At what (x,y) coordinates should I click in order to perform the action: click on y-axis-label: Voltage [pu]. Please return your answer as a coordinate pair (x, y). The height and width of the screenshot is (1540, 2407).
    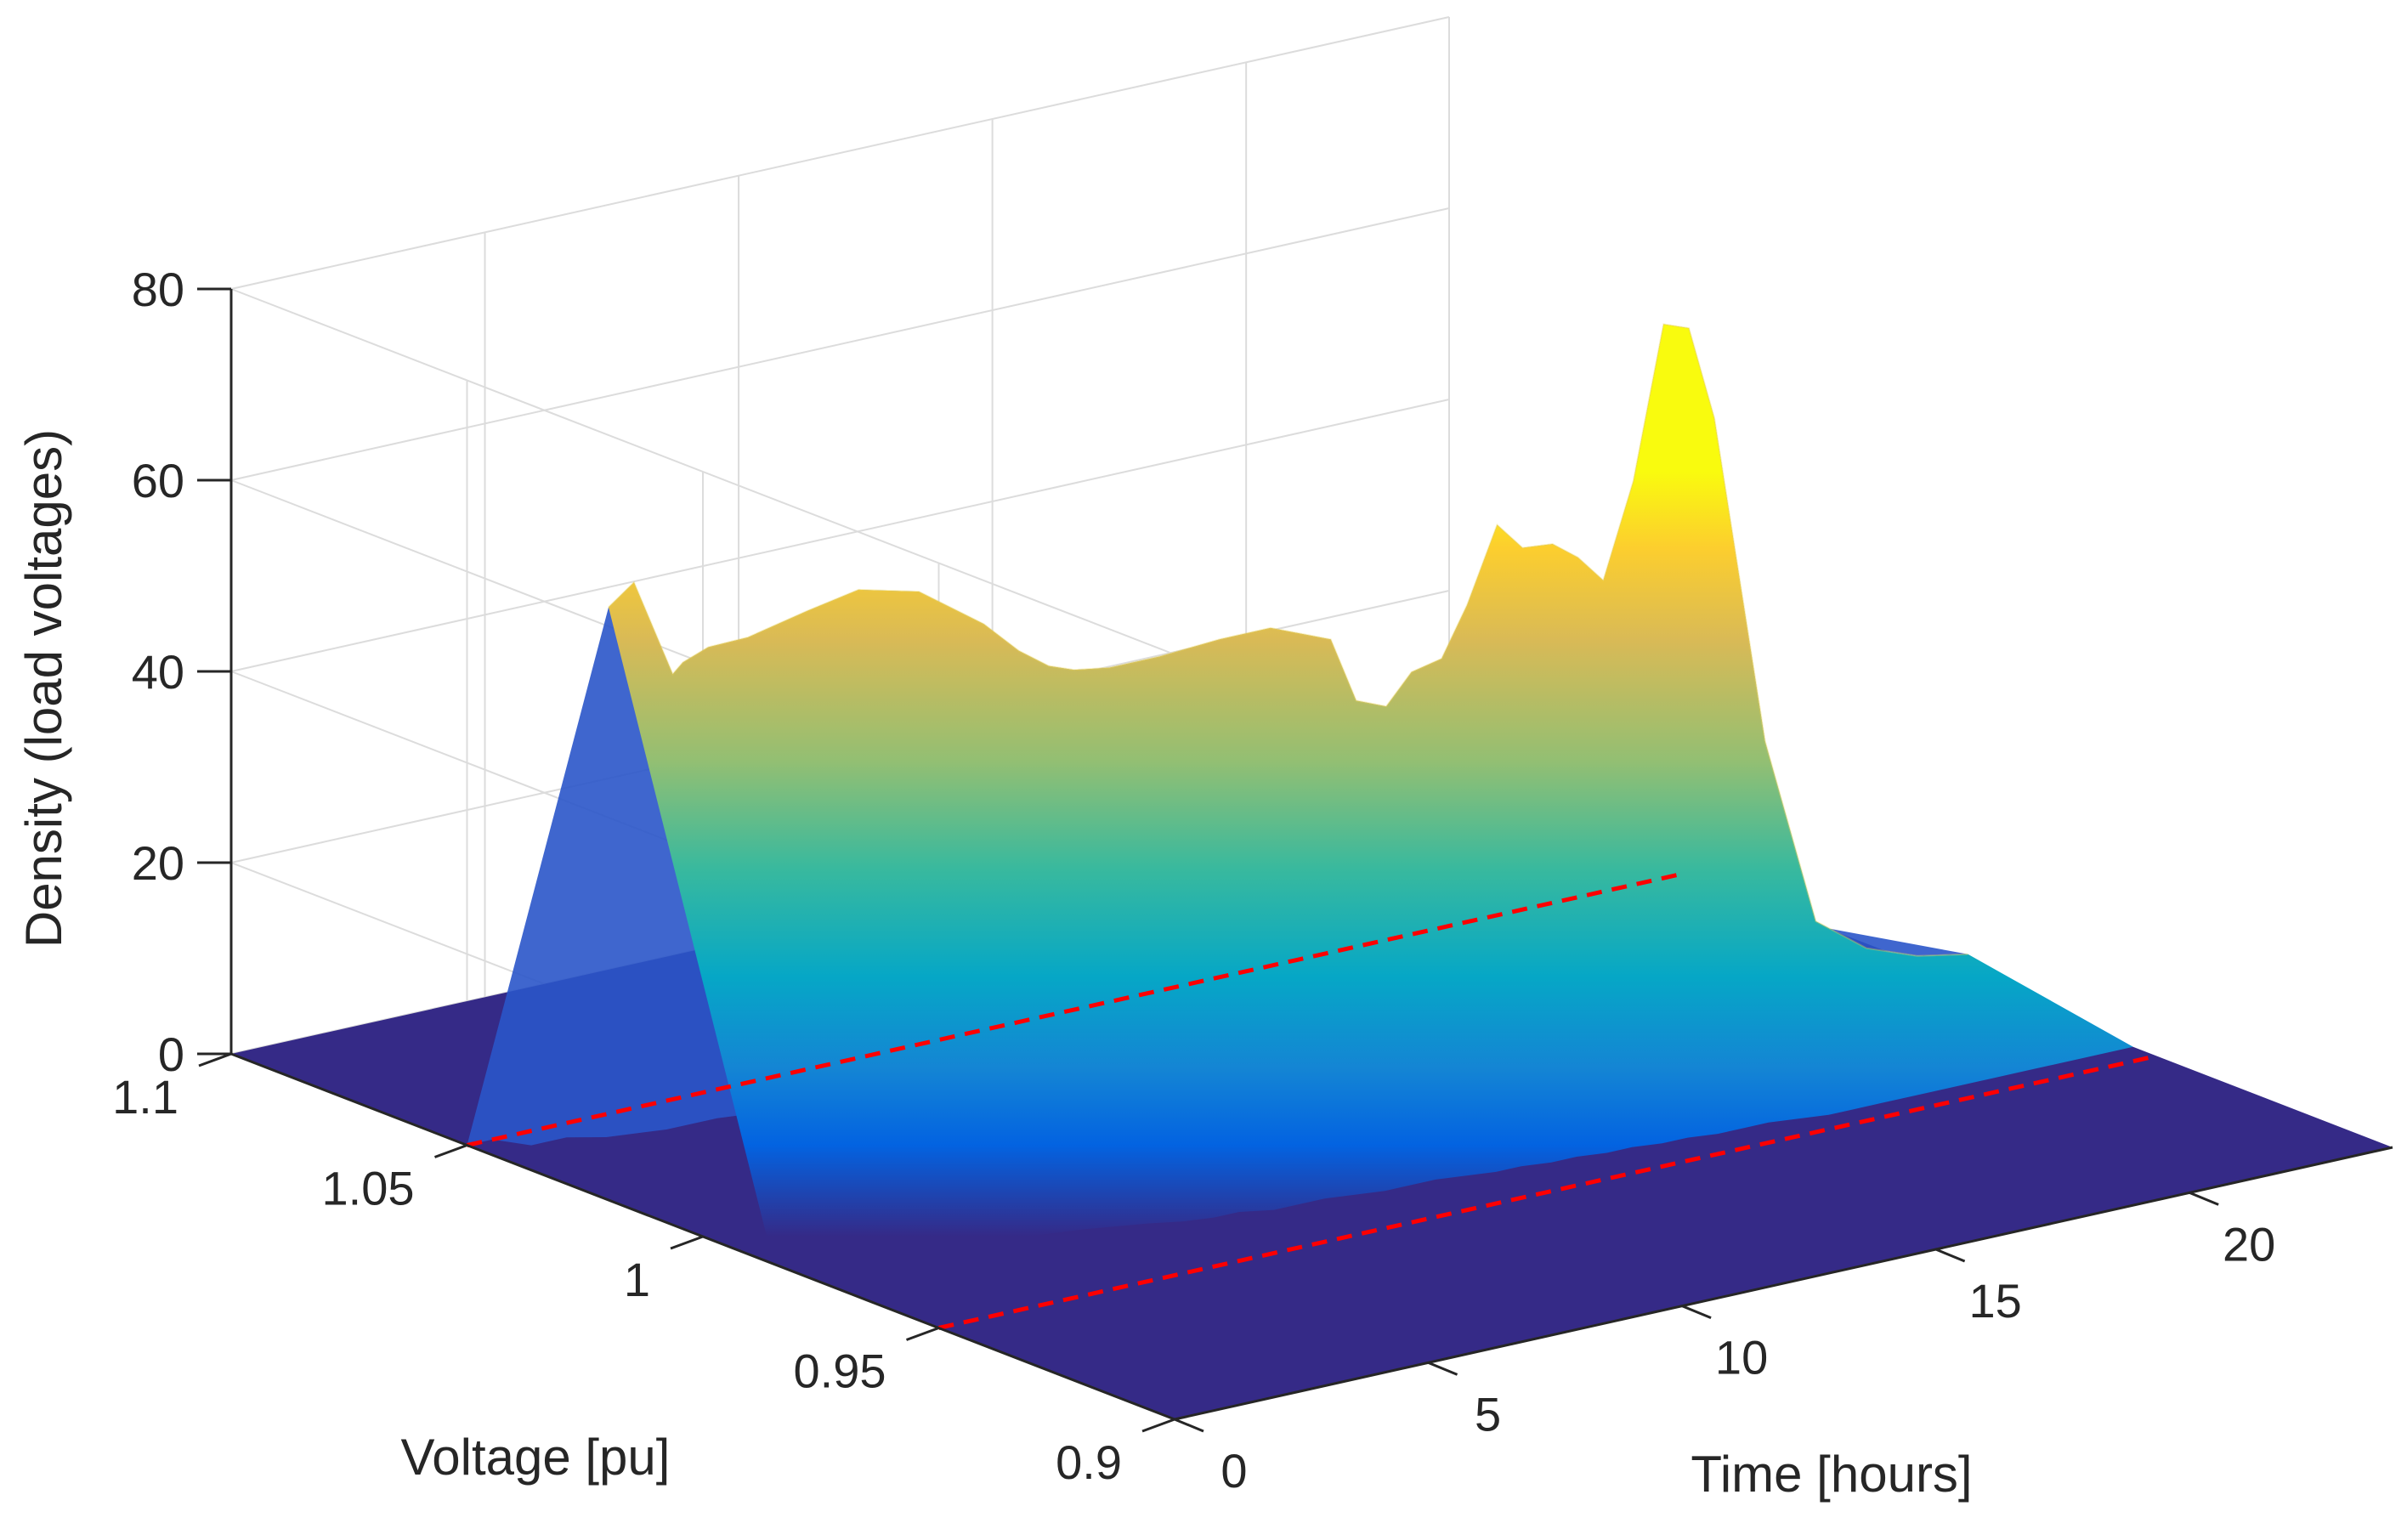
    Looking at the image, I should click on (536, 1458).